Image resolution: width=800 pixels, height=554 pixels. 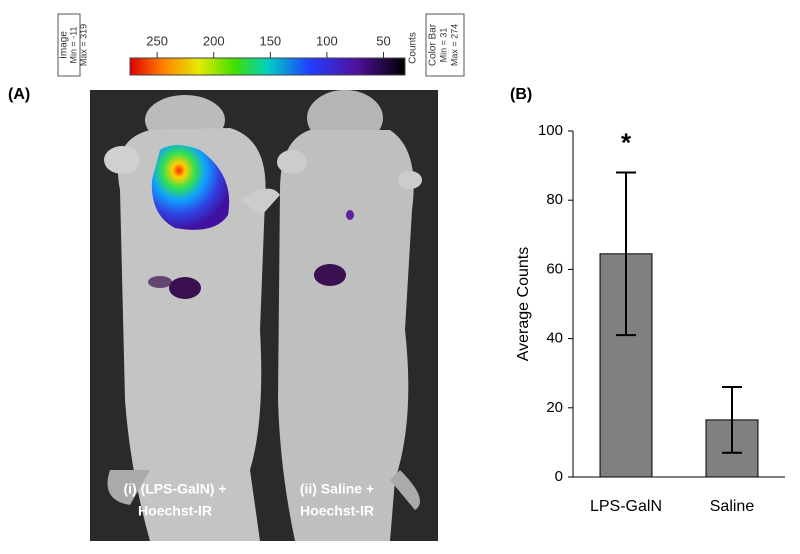 What do you see at coordinates (270, 40) in the screenshot?
I see `colorbar-tick-label: 150` at bounding box center [270, 40].